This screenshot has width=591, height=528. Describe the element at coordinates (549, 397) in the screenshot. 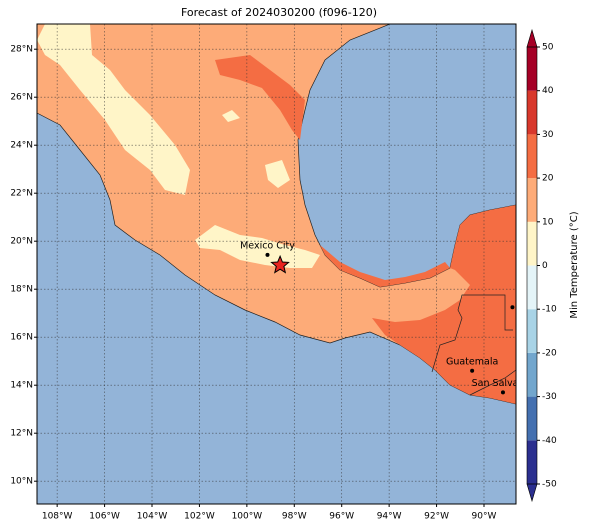

I see `colorbar-tick-label: -30` at that location.